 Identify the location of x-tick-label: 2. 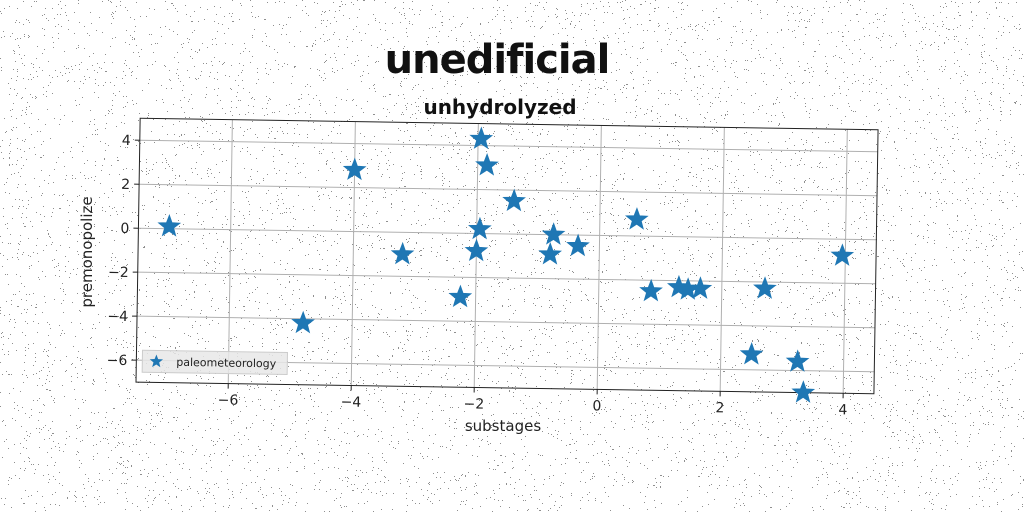
(719, 408).